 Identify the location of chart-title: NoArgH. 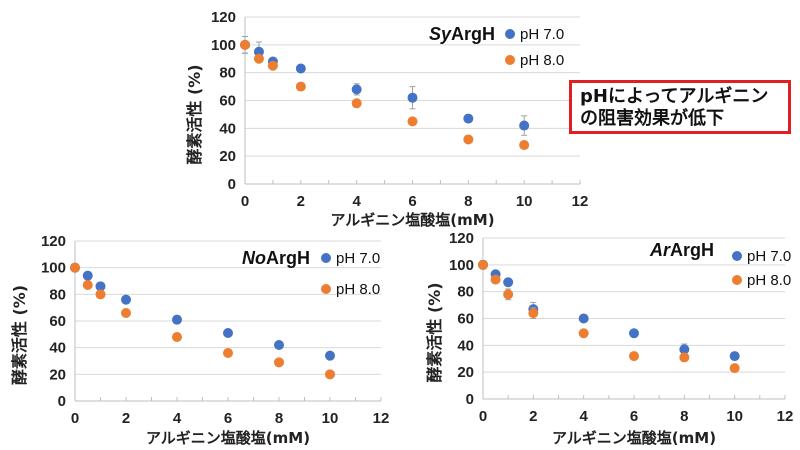
(276, 258).